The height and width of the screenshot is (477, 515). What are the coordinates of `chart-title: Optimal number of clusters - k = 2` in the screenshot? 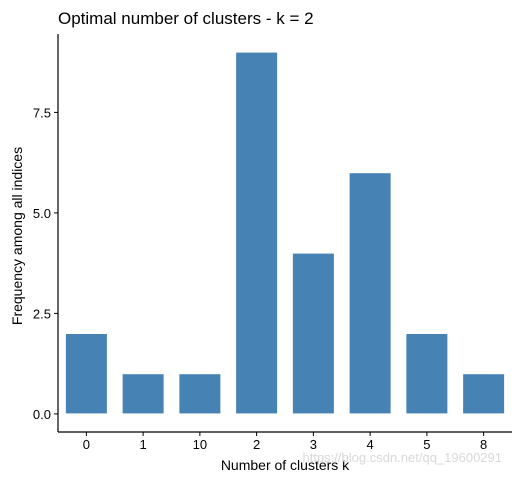 It's located at (186, 18).